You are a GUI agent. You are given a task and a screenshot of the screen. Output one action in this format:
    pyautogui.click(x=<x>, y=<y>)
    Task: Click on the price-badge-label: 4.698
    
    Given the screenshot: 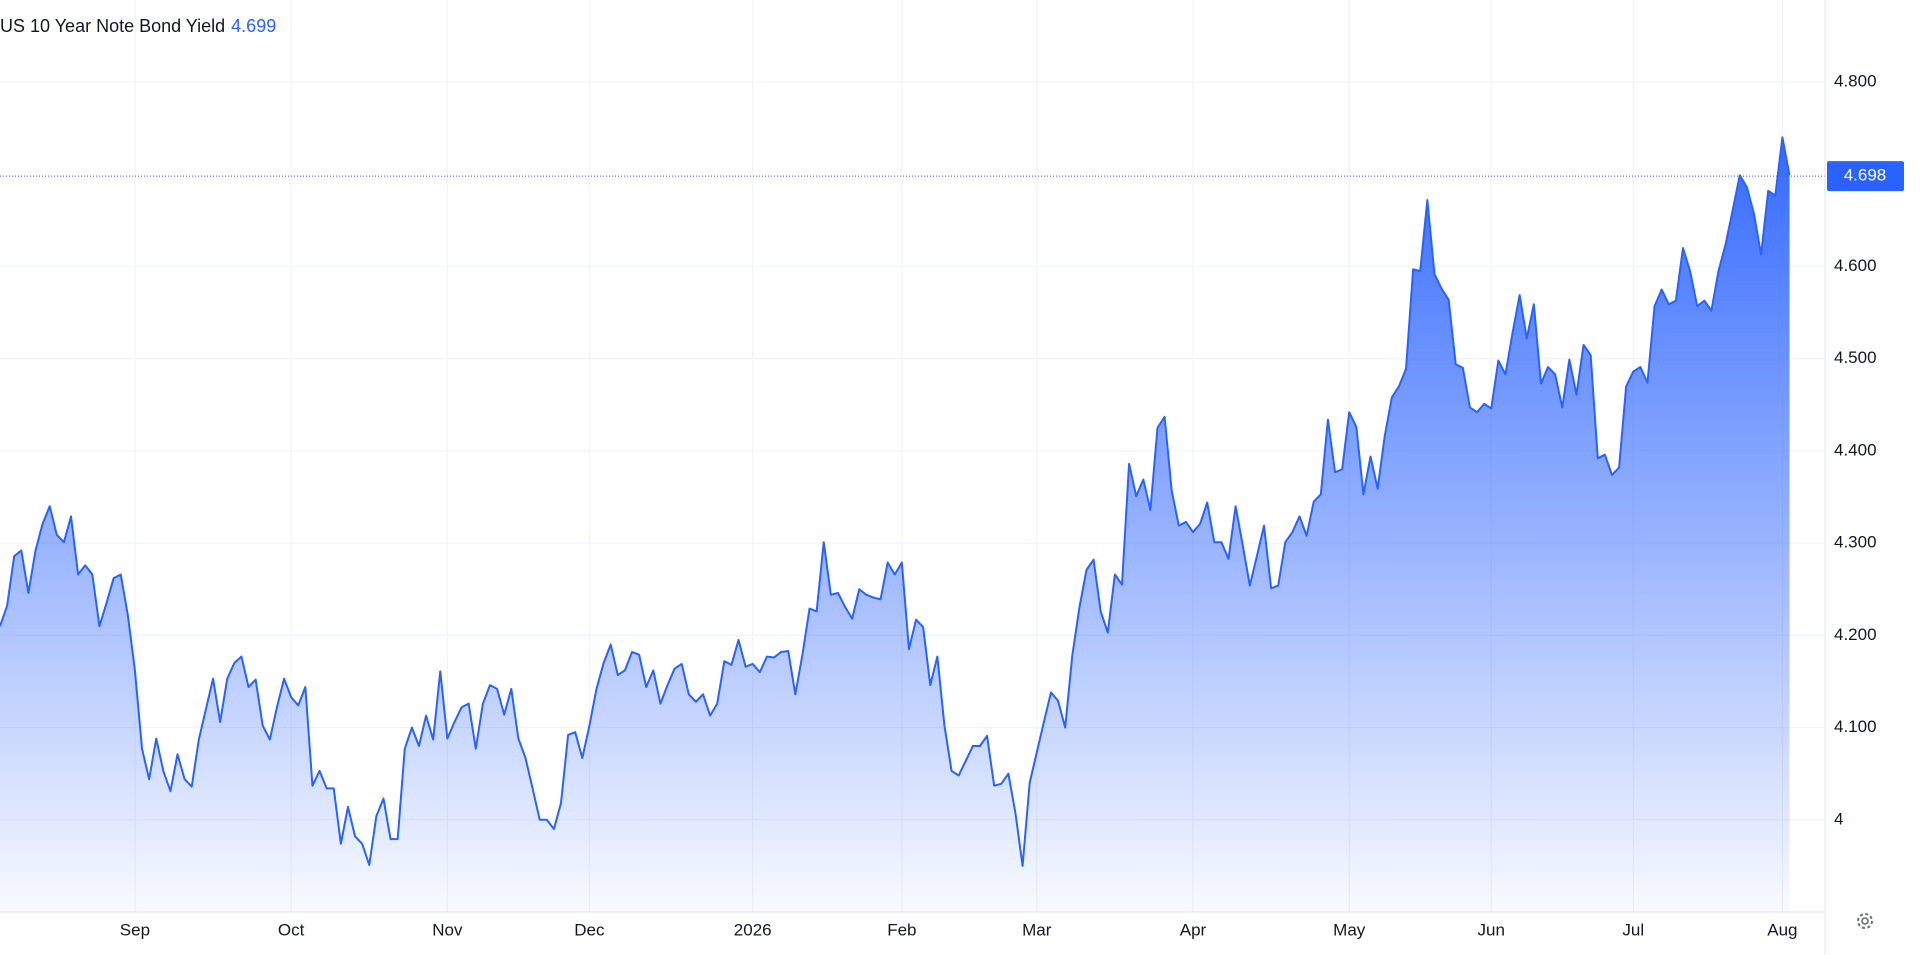 What is the action you would take?
    pyautogui.click(x=1865, y=175)
    